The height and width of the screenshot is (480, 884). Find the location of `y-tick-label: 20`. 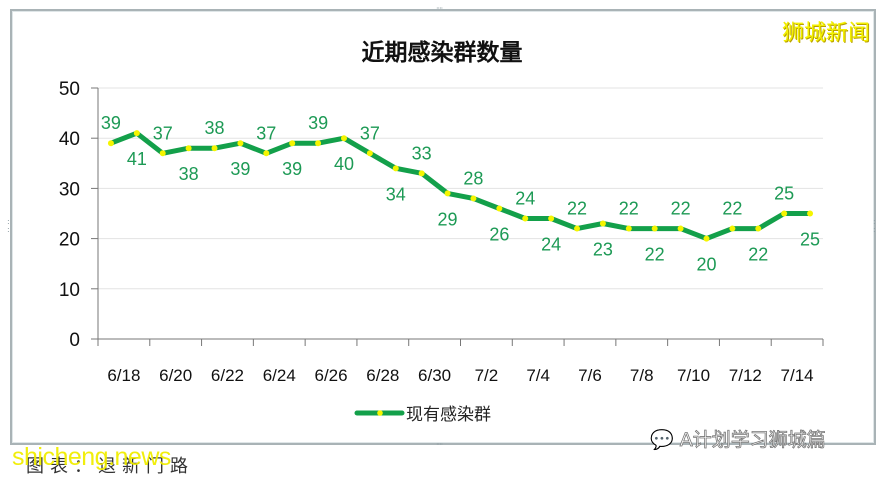

y-tick-label: 20 is located at coordinates (69, 240).